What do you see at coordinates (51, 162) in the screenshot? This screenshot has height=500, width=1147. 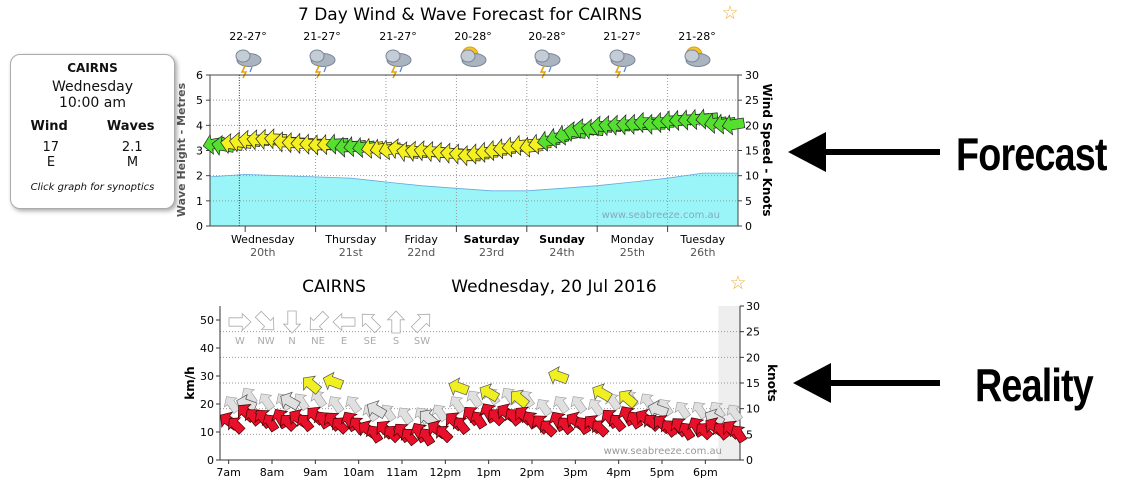 I see `card-wind-direction: E` at bounding box center [51, 162].